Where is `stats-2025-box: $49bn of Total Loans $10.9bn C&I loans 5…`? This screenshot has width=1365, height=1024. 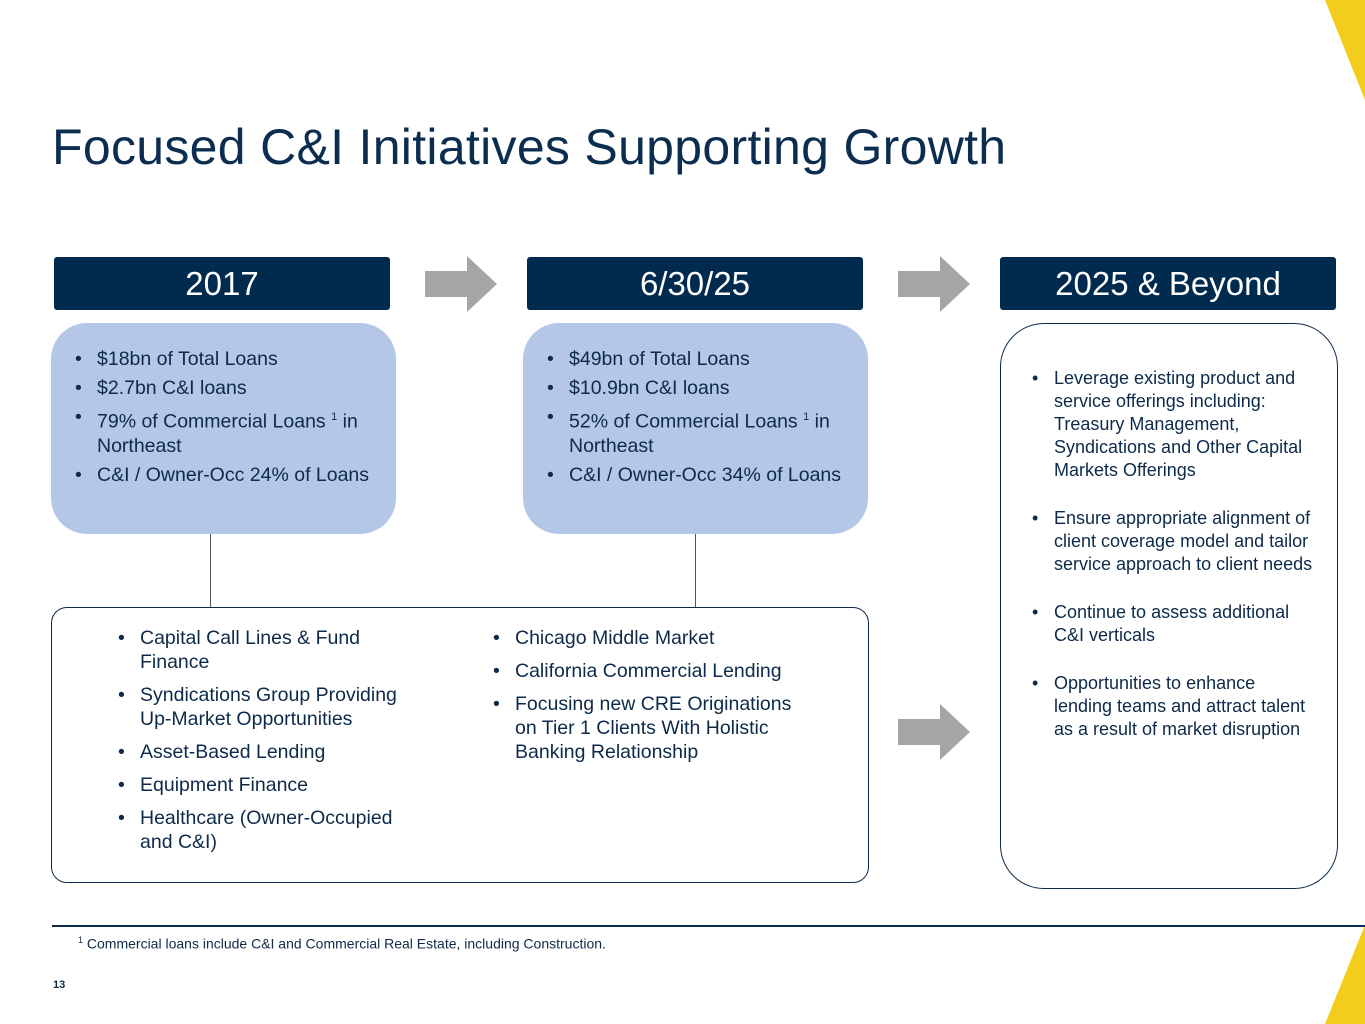
stats-2025-box: $49bn of Total Loans $10.9bn C&I loans 5… is located at coordinates (695, 428).